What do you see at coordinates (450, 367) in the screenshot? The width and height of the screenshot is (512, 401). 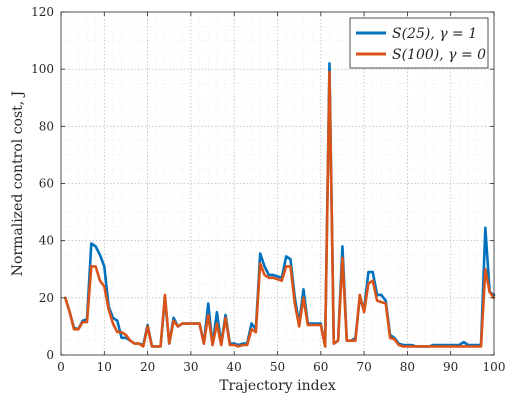 I see `x-tick-label: 90` at bounding box center [450, 367].